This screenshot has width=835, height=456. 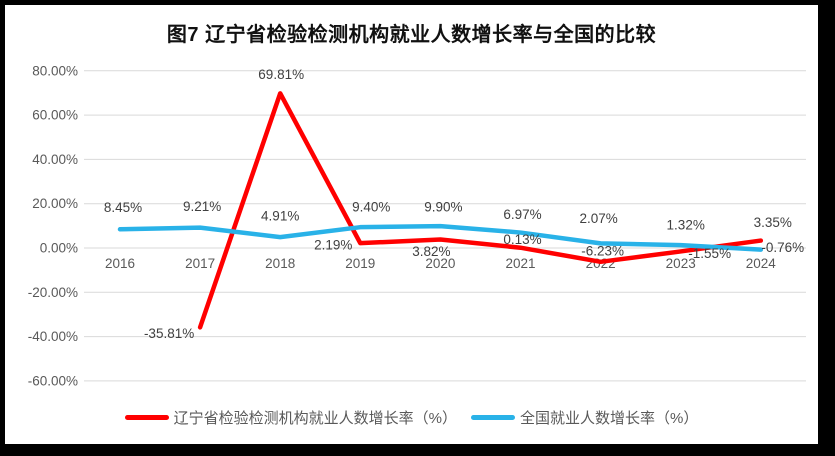 What do you see at coordinates (55, 203) in the screenshot?
I see `y-axis-tick-label: 20.00%` at bounding box center [55, 203].